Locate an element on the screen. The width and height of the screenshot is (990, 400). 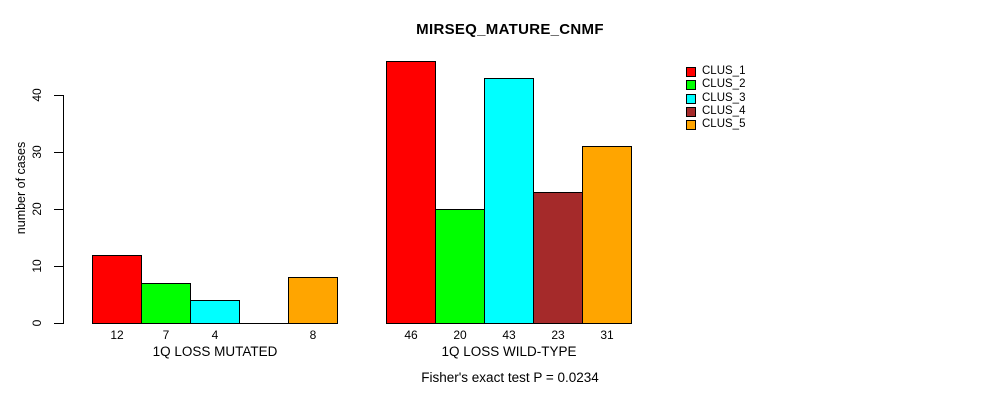
legend-label: CLUS_4 is located at coordinates (724, 111).